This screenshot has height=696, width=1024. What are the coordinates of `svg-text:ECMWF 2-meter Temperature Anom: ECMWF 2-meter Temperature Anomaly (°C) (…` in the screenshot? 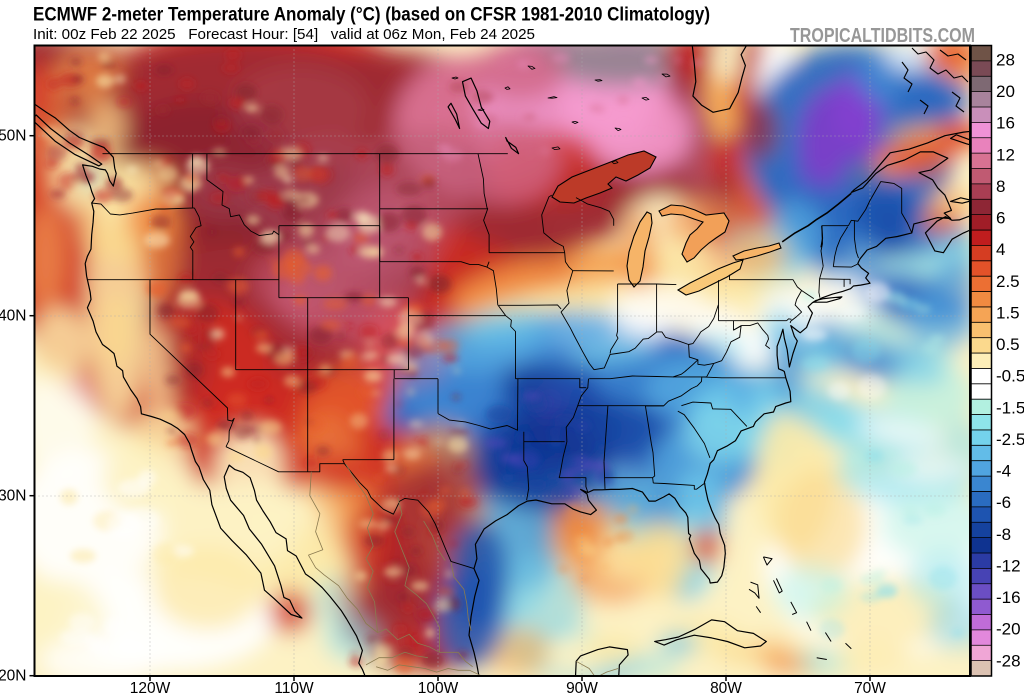 It's located at (371, 15).